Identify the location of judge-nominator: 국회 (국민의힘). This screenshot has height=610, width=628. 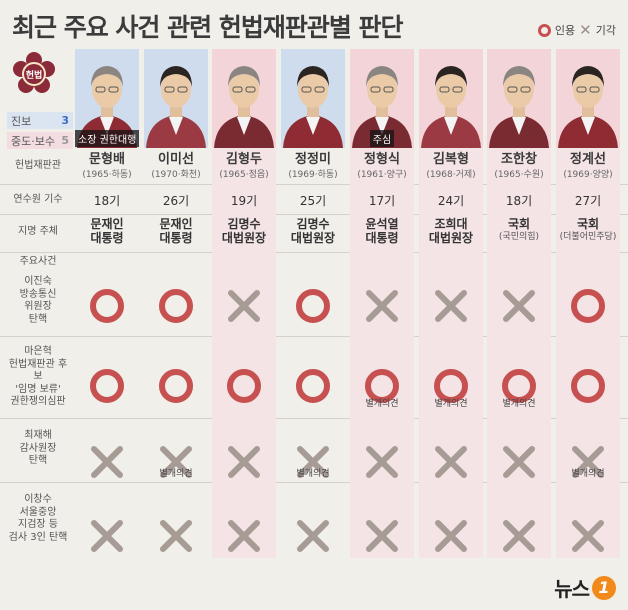
(519, 229).